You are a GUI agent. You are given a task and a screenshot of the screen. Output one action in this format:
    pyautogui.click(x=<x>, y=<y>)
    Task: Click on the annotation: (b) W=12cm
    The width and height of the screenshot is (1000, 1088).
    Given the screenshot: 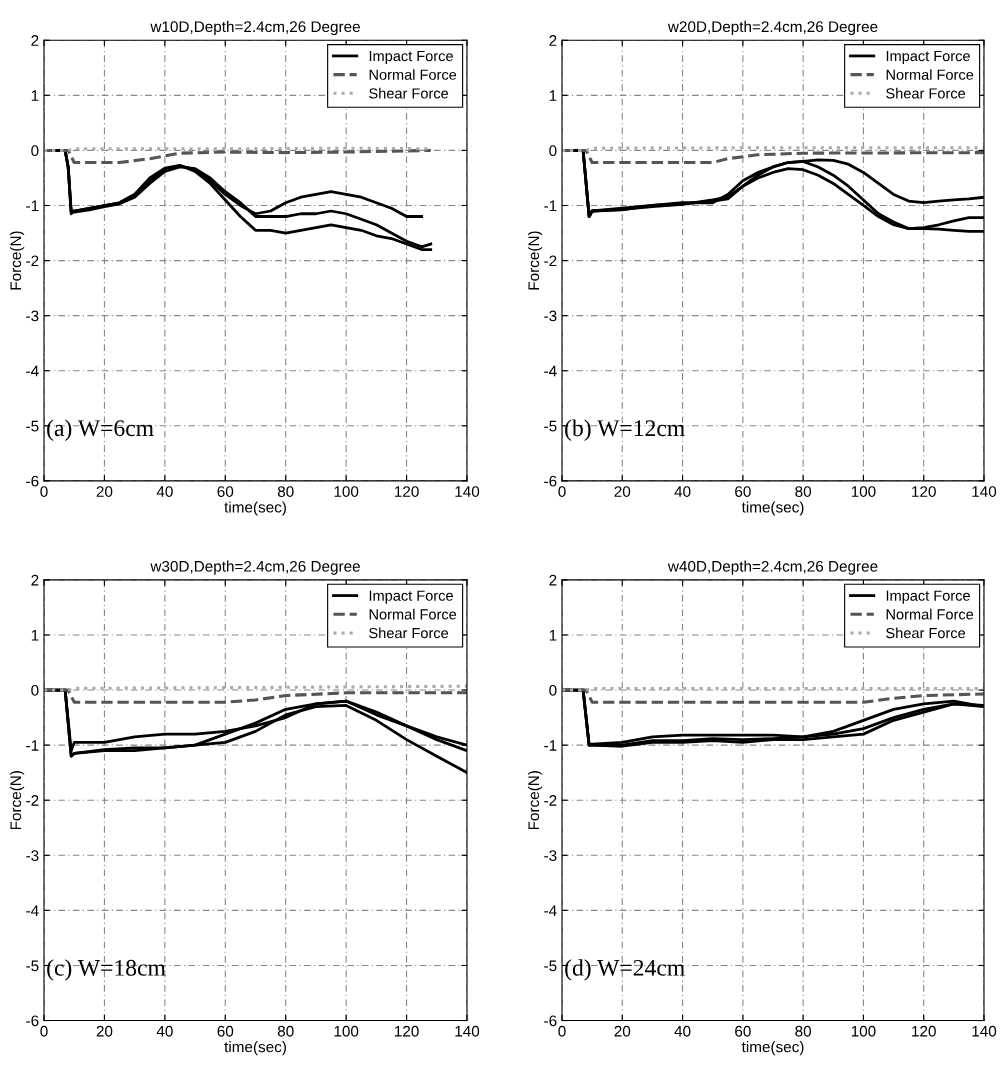 What is the action you would take?
    pyautogui.click(x=625, y=430)
    